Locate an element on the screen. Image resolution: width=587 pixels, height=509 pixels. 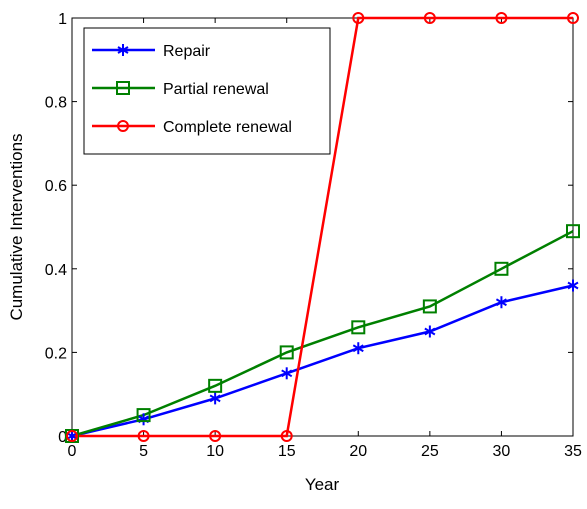
x-tick-label: 15 is located at coordinates (287, 451).